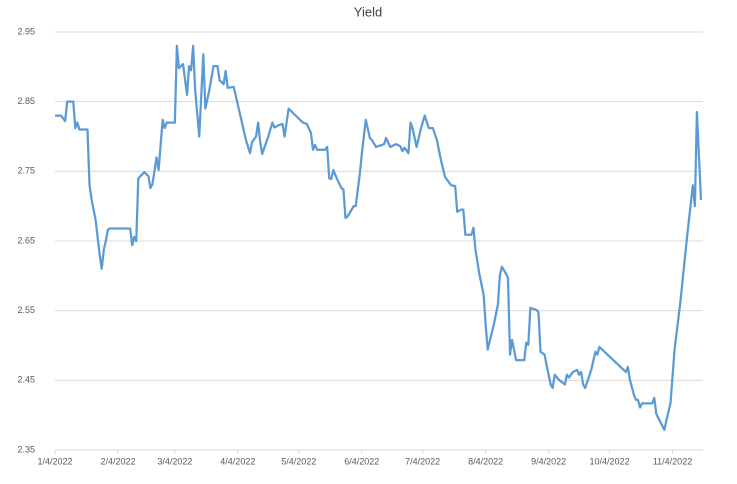 Image resolution: width=737 pixels, height=484 pixels. I want to click on y-tick-label: 2.45, so click(26, 380).